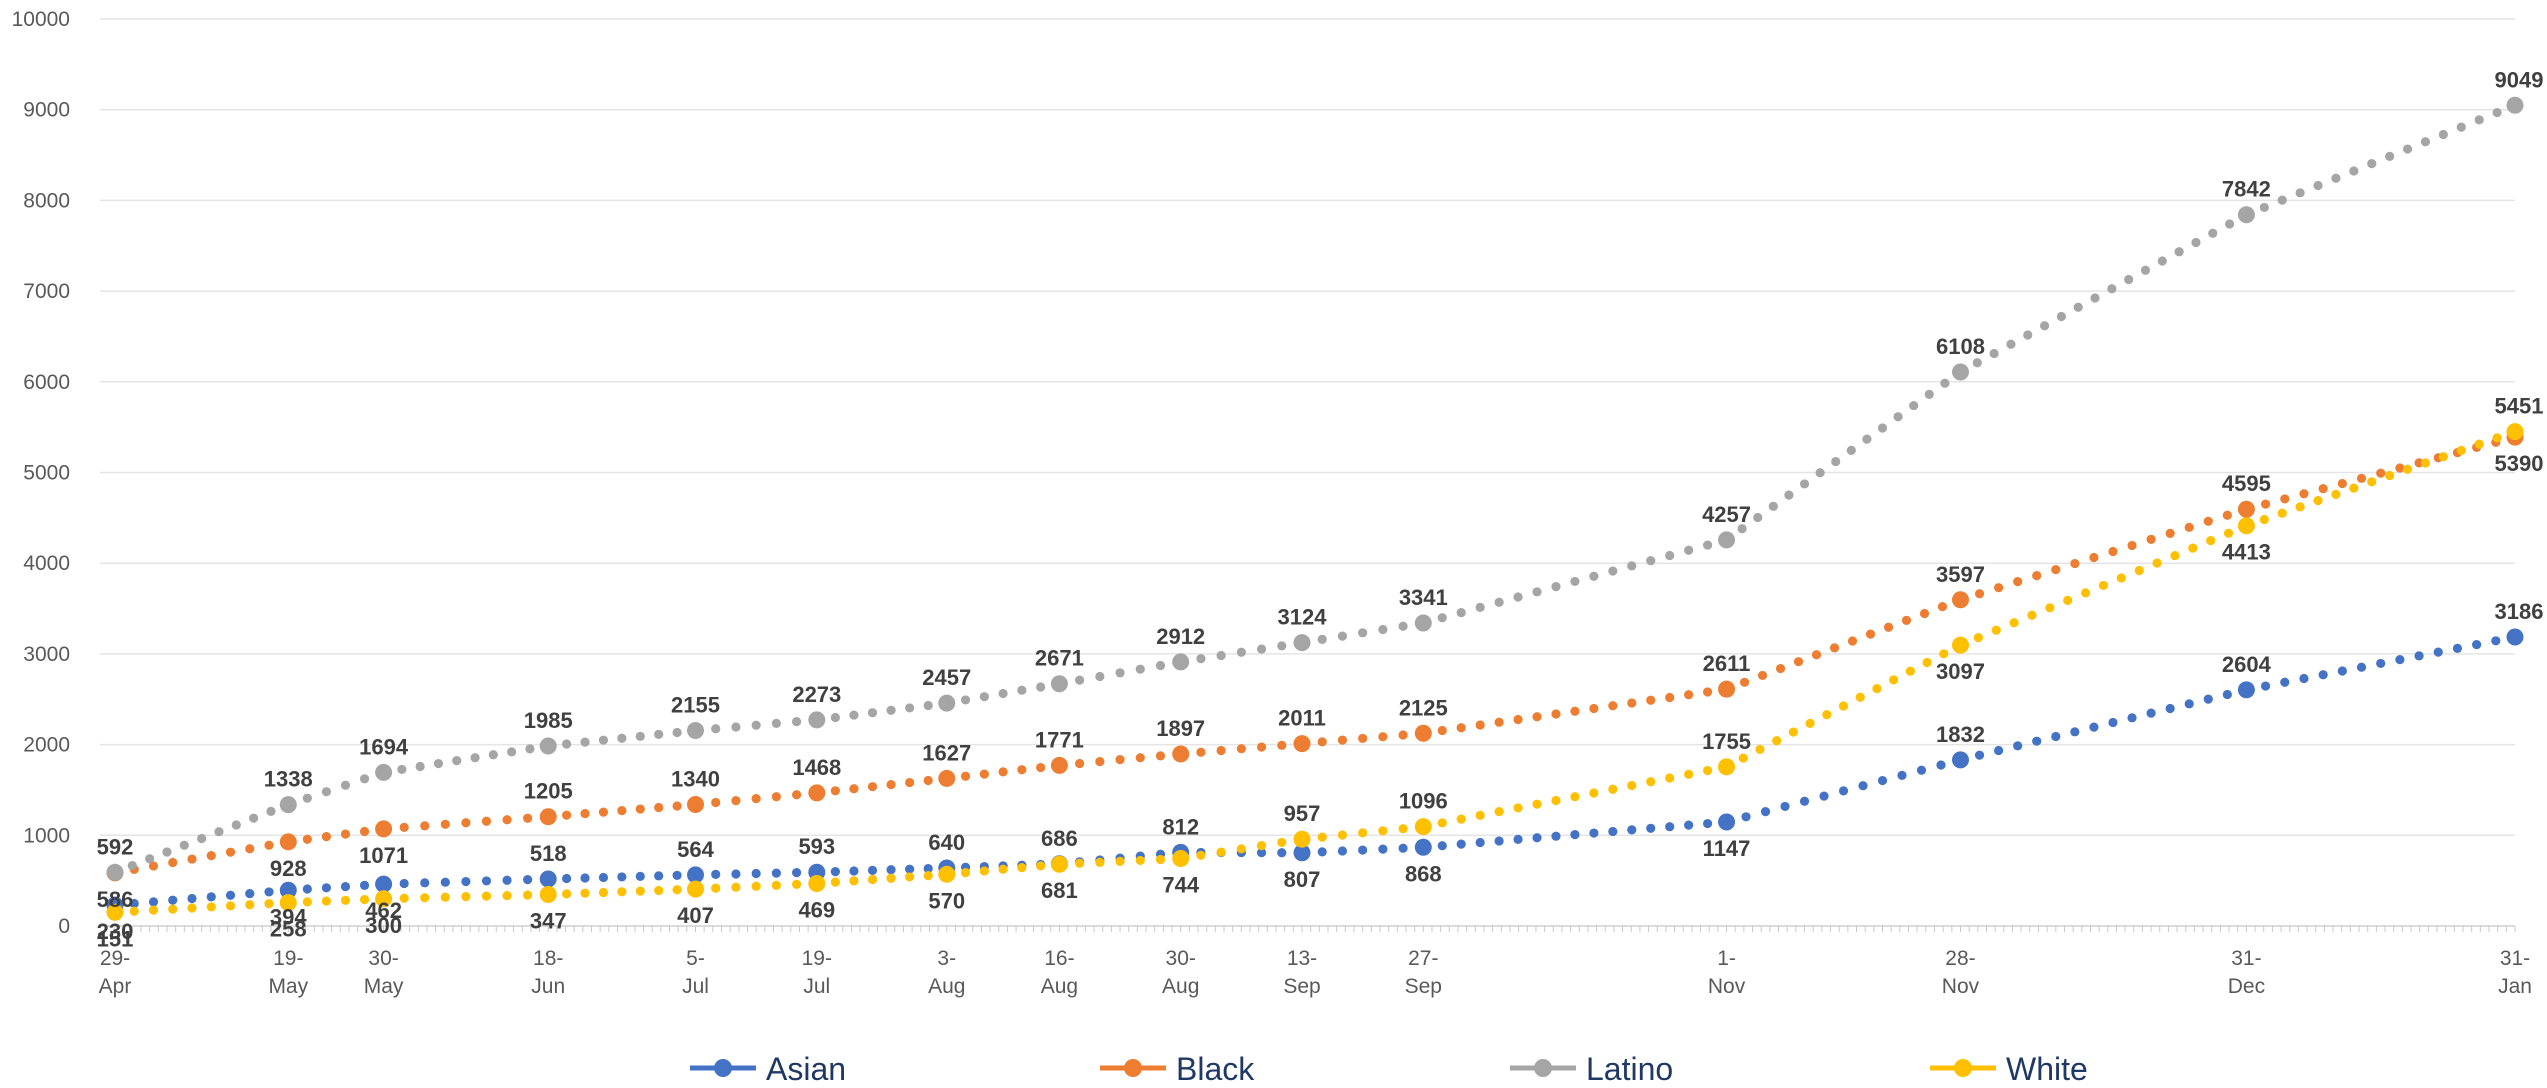 This screenshot has height=1088, width=2547. Describe the element at coordinates (1423, 597) in the screenshot. I see `data-label: 3341` at that location.